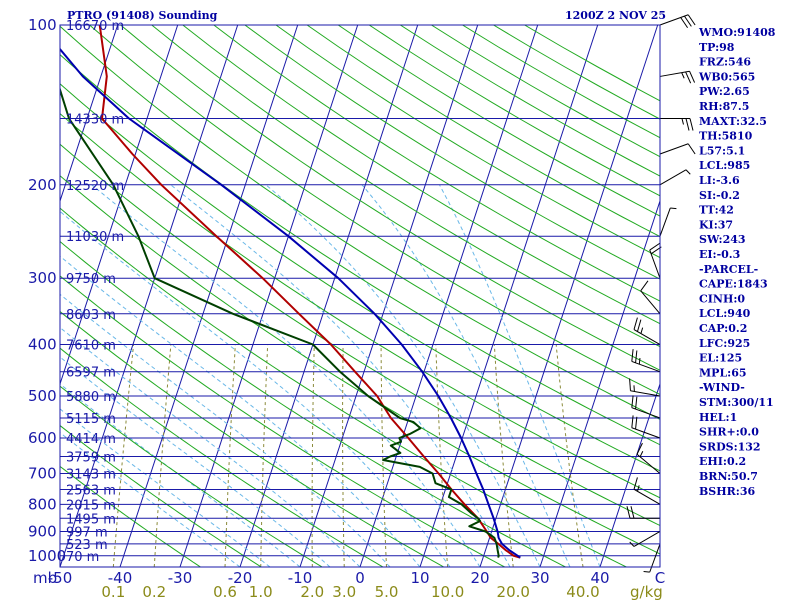 The image size is (800, 600). Describe the element at coordinates (728, 476) in the screenshot. I see `index-line: BRN:50.7` at that location.